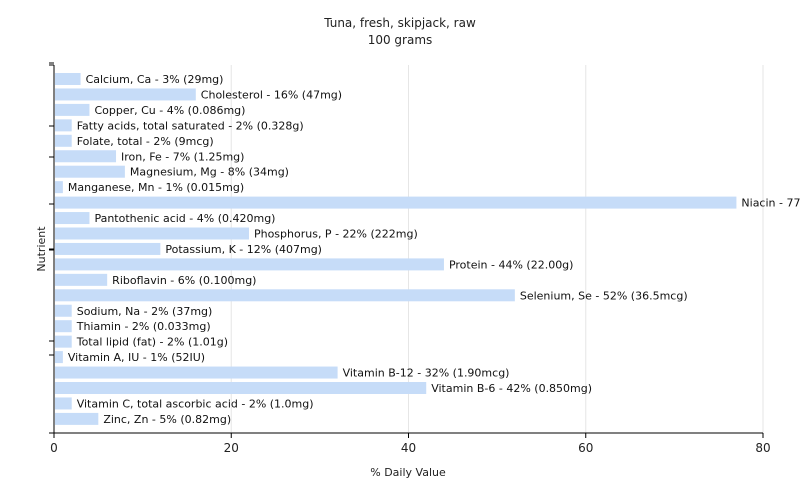  What do you see at coordinates (41, 249) in the screenshot?
I see `y-axis-title: Nutrient` at bounding box center [41, 249].